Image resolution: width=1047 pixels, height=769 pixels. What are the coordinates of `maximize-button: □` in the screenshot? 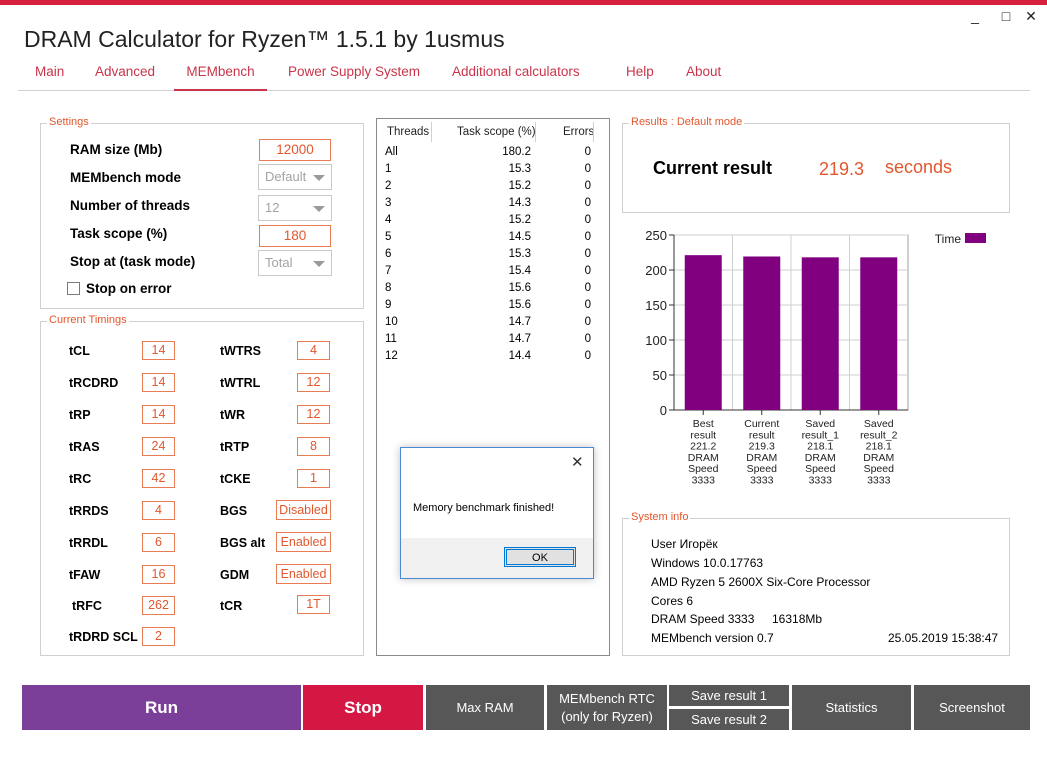 It's located at (1006, 16).